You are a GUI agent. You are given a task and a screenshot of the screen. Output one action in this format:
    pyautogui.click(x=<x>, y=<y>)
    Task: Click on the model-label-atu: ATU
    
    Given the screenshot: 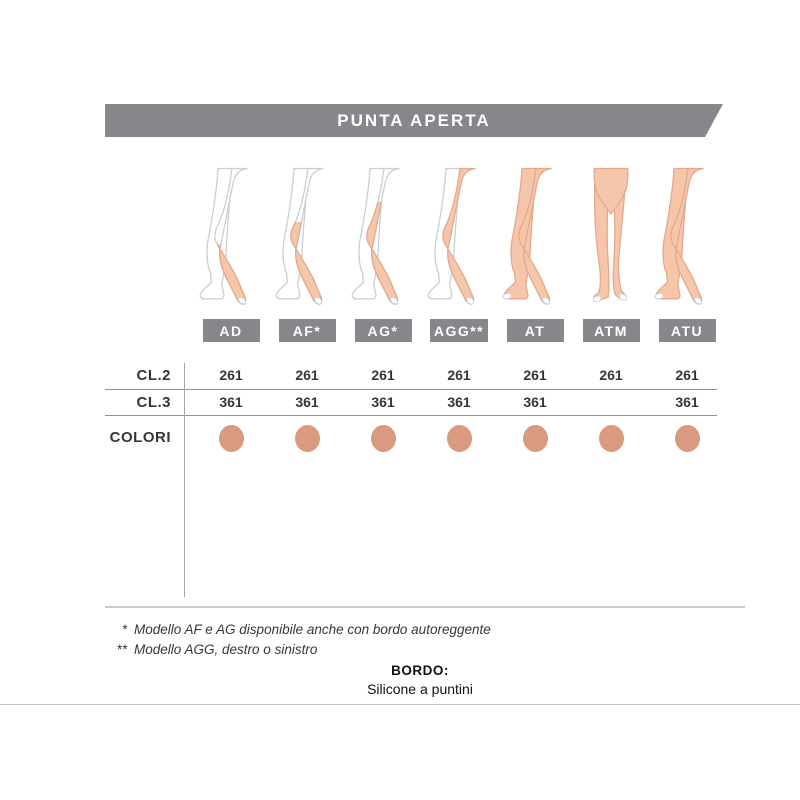 What is the action you would take?
    pyautogui.click(x=687, y=330)
    